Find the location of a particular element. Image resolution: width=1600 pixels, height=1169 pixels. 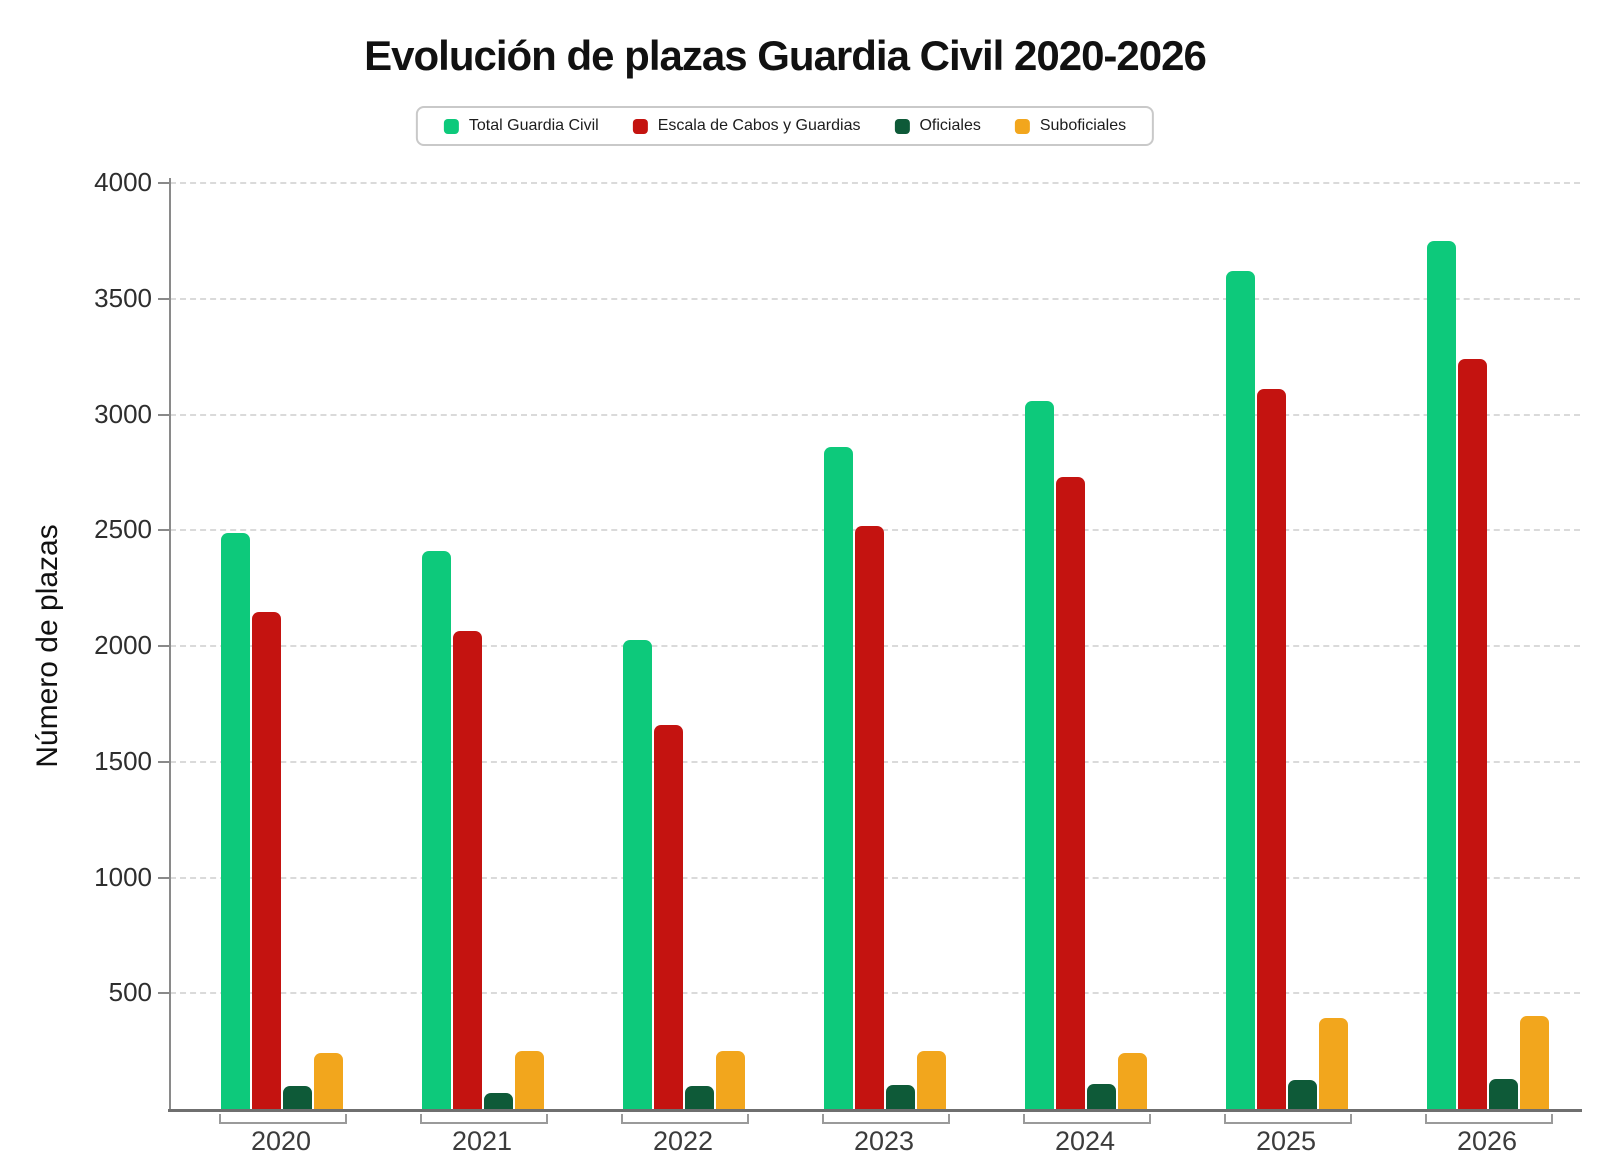

bar-escala-de-cabos-y-guardias-2023 is located at coordinates (869, 817).